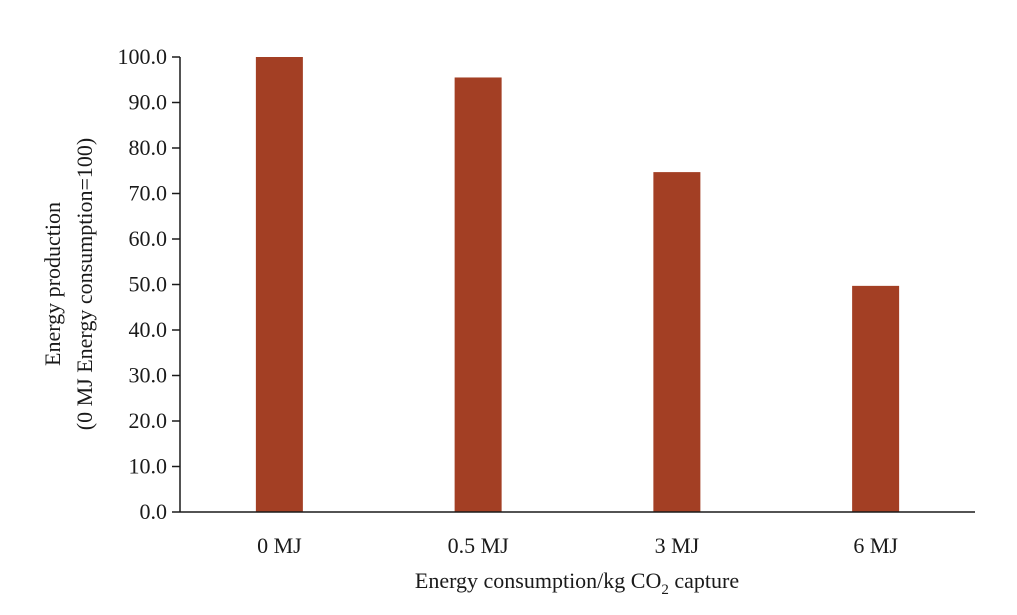  Describe the element at coordinates (148, 238) in the screenshot. I see `y-tick-label: 60.0` at that location.